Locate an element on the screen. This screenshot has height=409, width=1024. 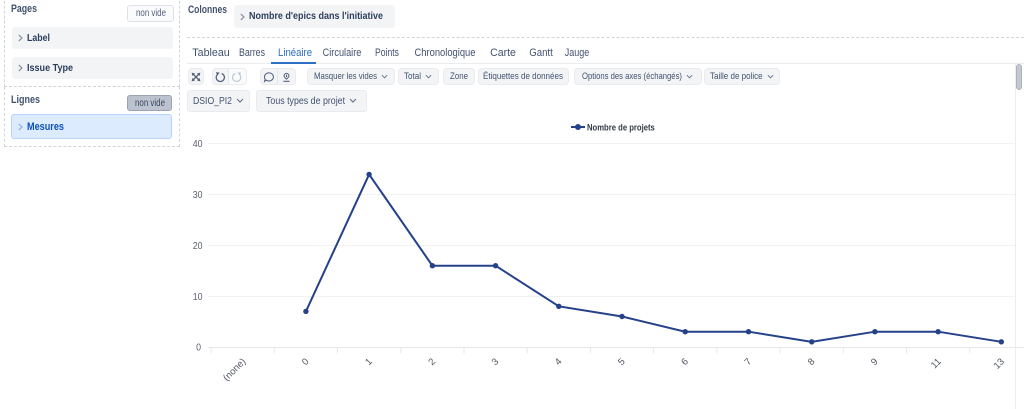
svg-text: 30 is located at coordinates (198, 195).